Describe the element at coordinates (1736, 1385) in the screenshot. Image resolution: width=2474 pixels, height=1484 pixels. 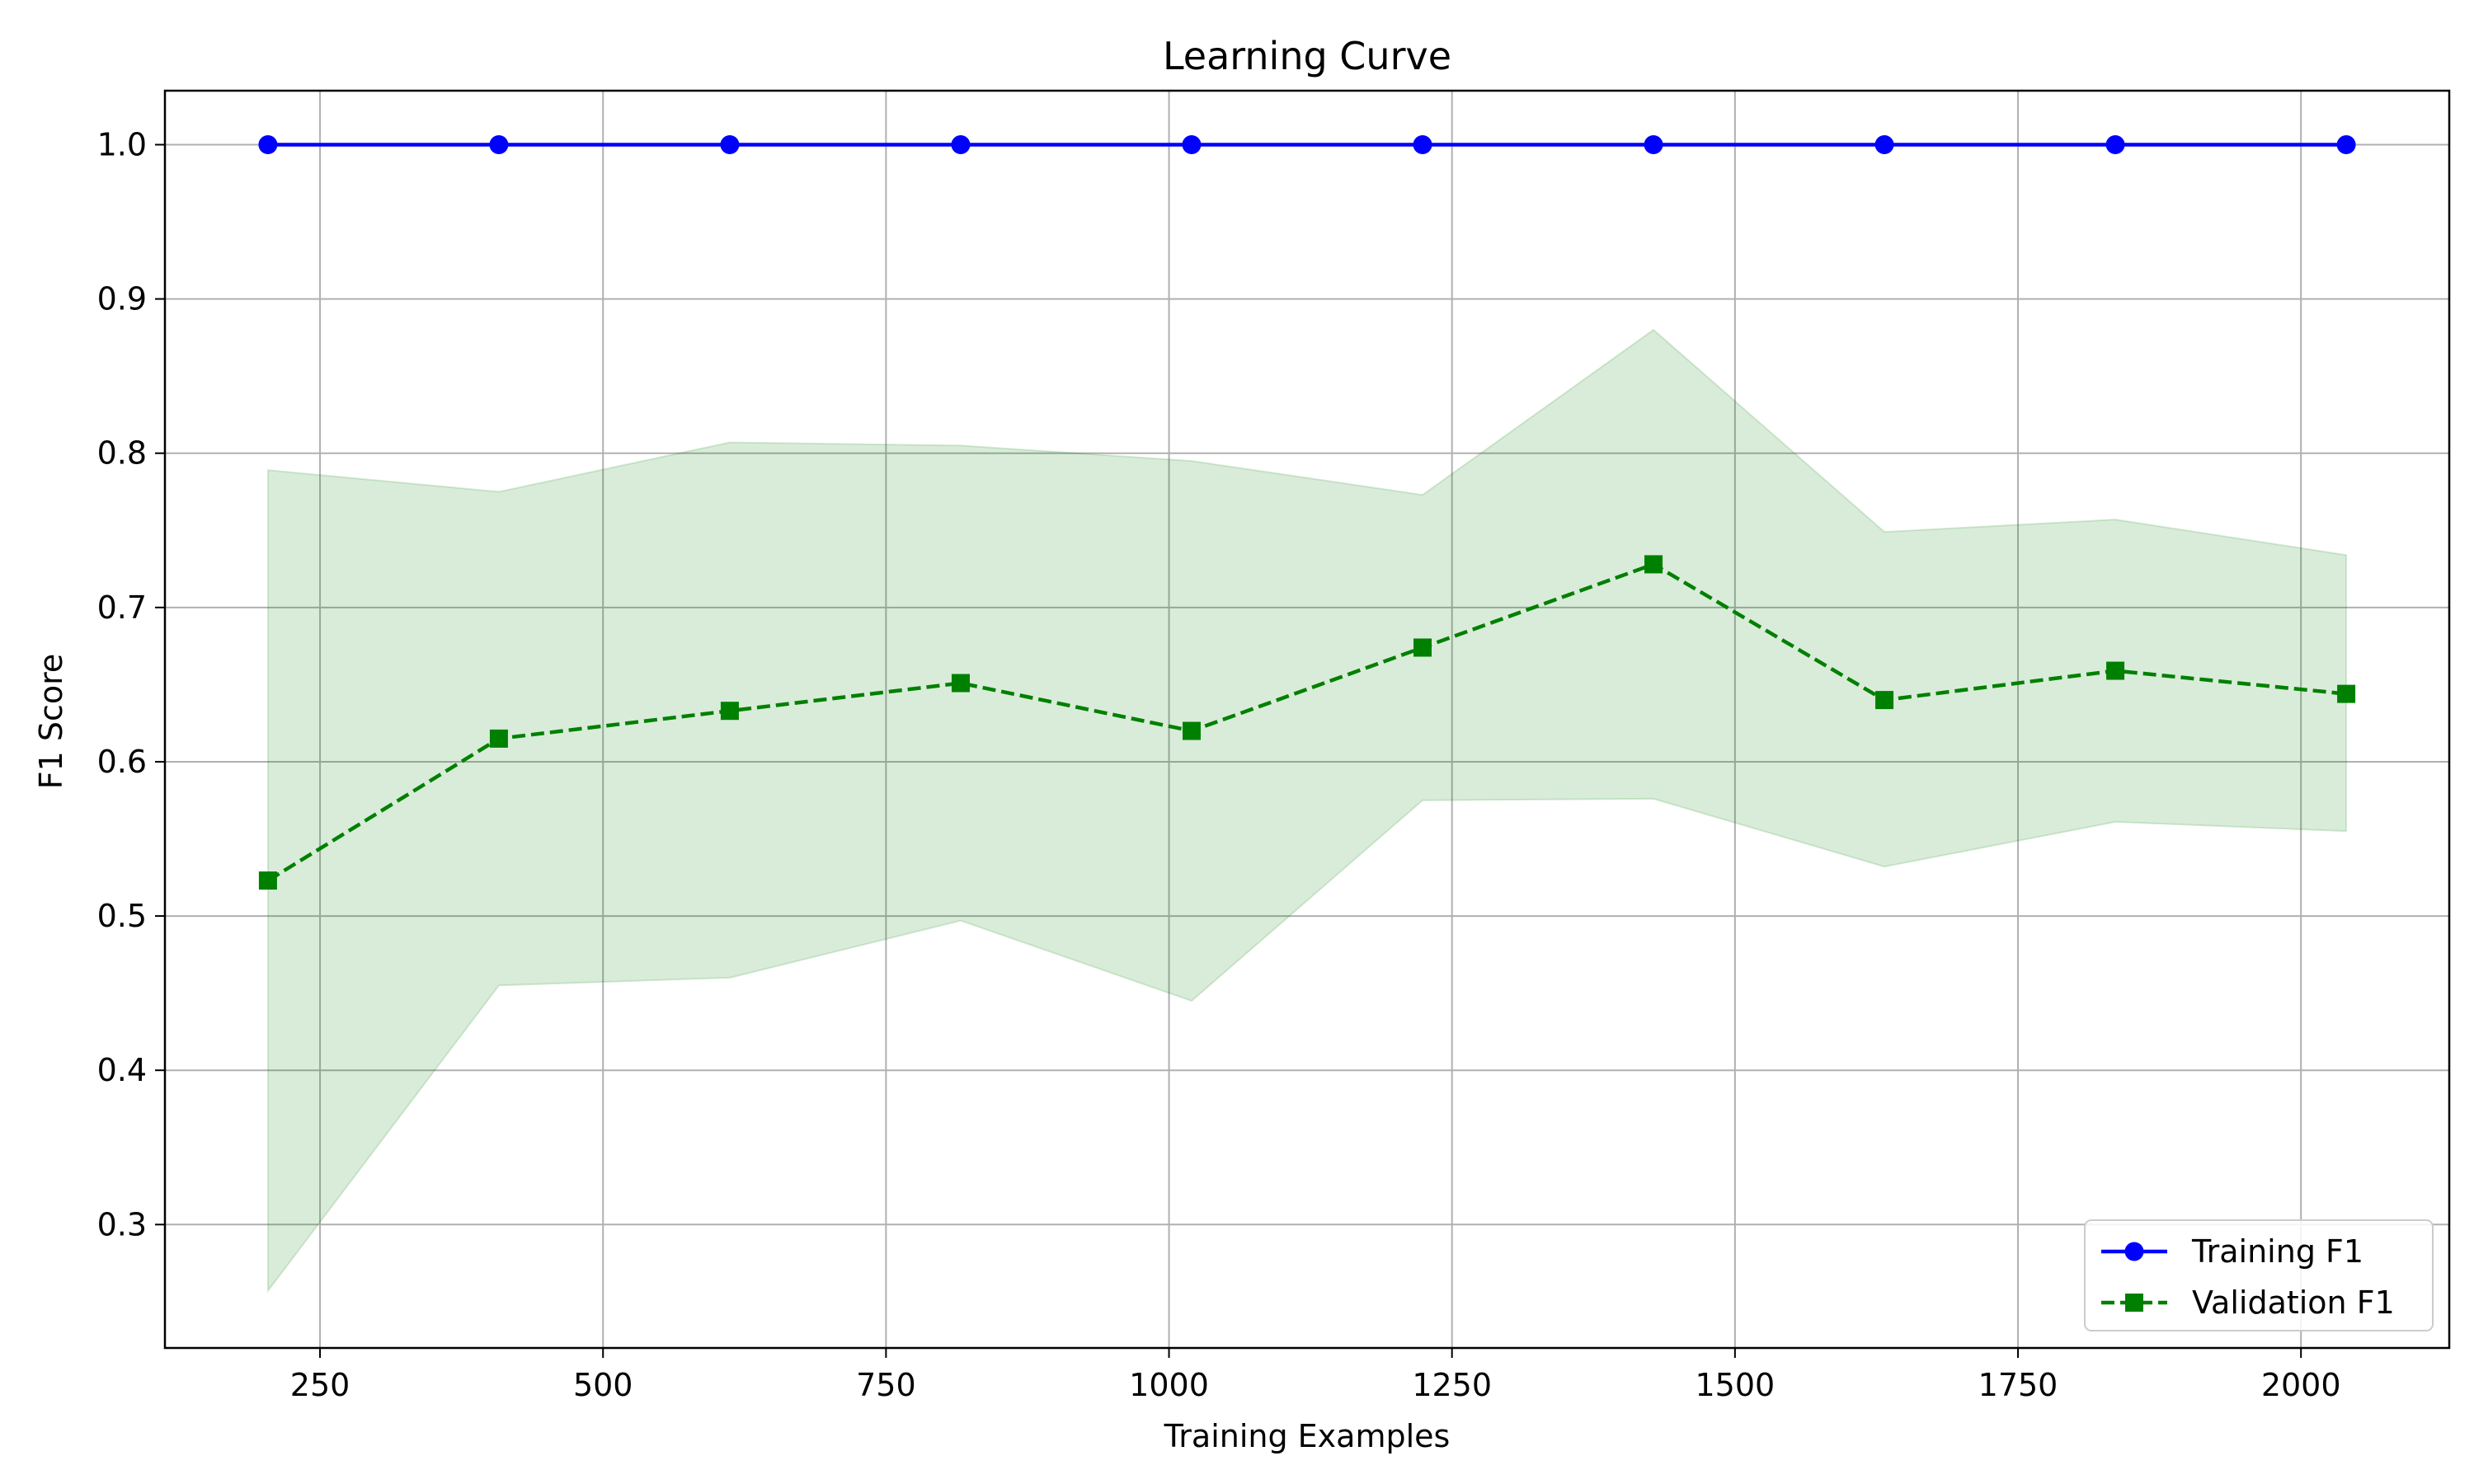
I see `x-tick-label: 1500` at that location.